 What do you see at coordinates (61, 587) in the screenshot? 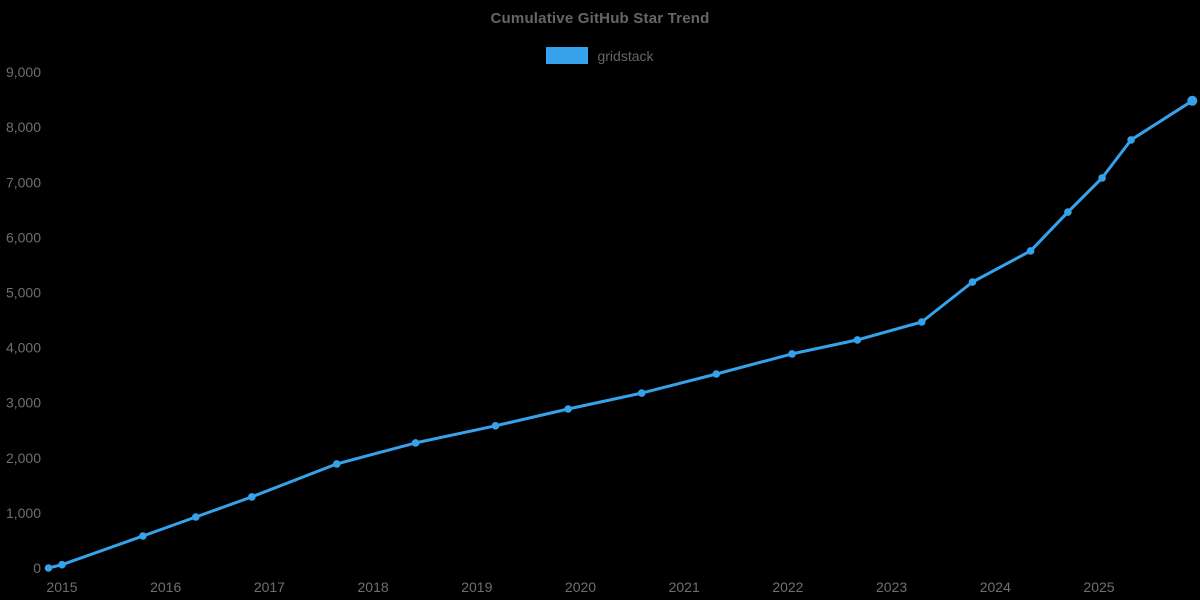
I see `x-axis-tick-label: 2015` at bounding box center [61, 587].